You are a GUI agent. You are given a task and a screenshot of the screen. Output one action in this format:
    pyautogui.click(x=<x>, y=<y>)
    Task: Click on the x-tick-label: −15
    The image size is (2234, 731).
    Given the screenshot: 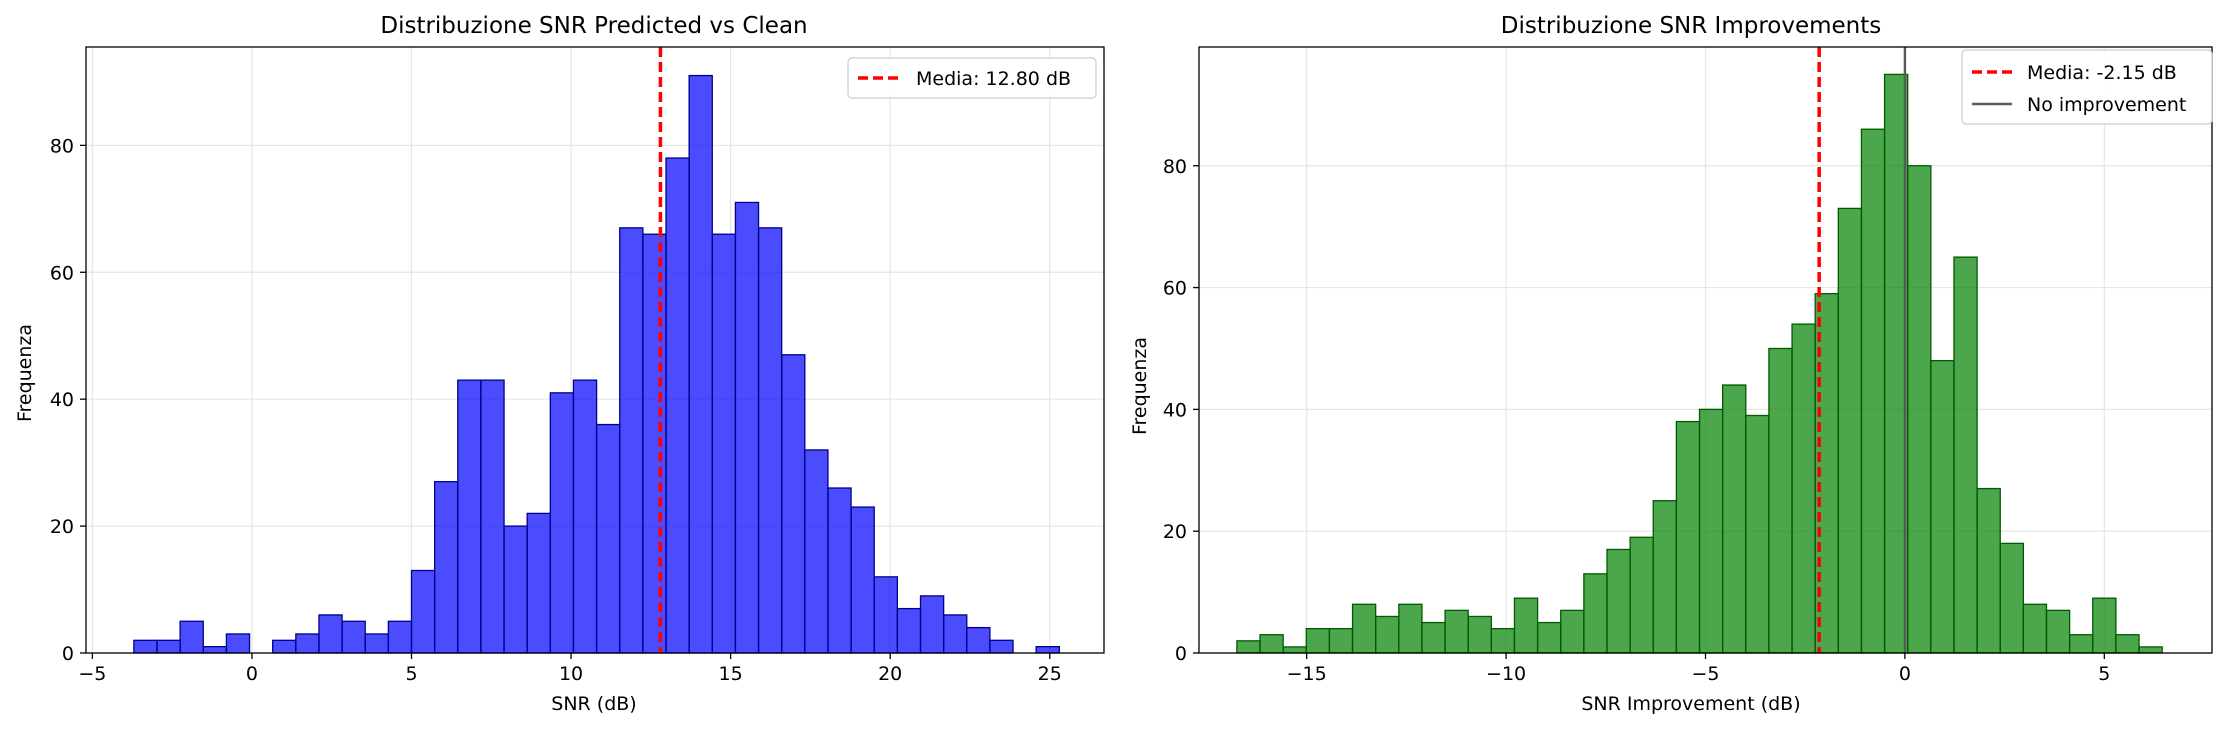 What is the action you would take?
    pyautogui.click(x=1307, y=674)
    